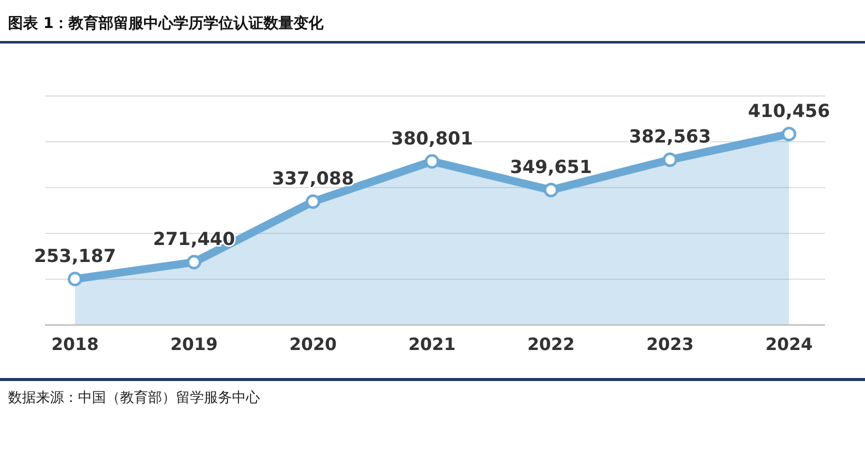 Image resolution: width=865 pixels, height=452 pixels. Describe the element at coordinates (670, 137) in the screenshot. I see `data-label: 382,563` at that location.